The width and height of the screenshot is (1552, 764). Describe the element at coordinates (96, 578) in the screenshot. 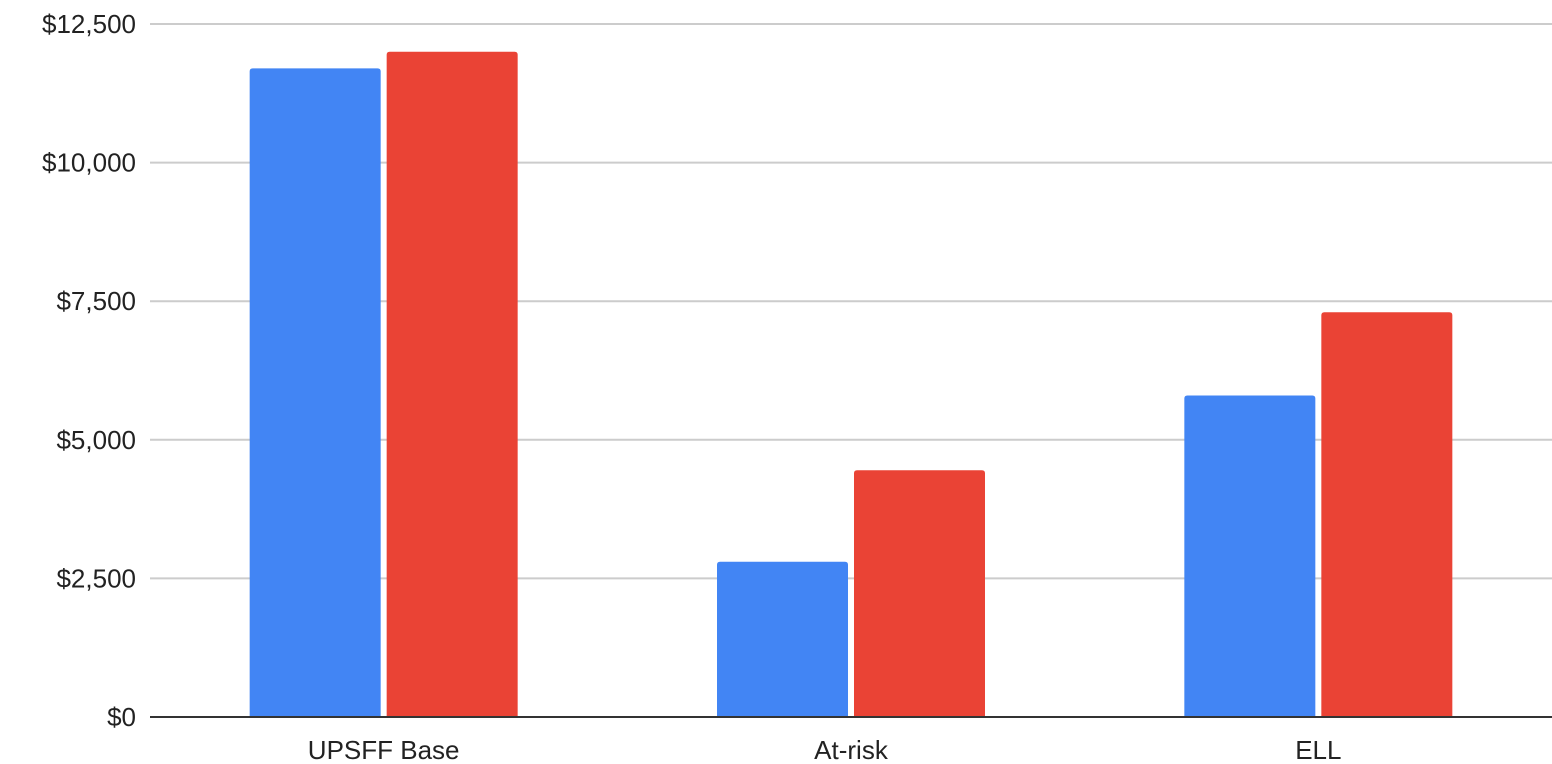

I see `y-tick-label: $2,500` at that location.